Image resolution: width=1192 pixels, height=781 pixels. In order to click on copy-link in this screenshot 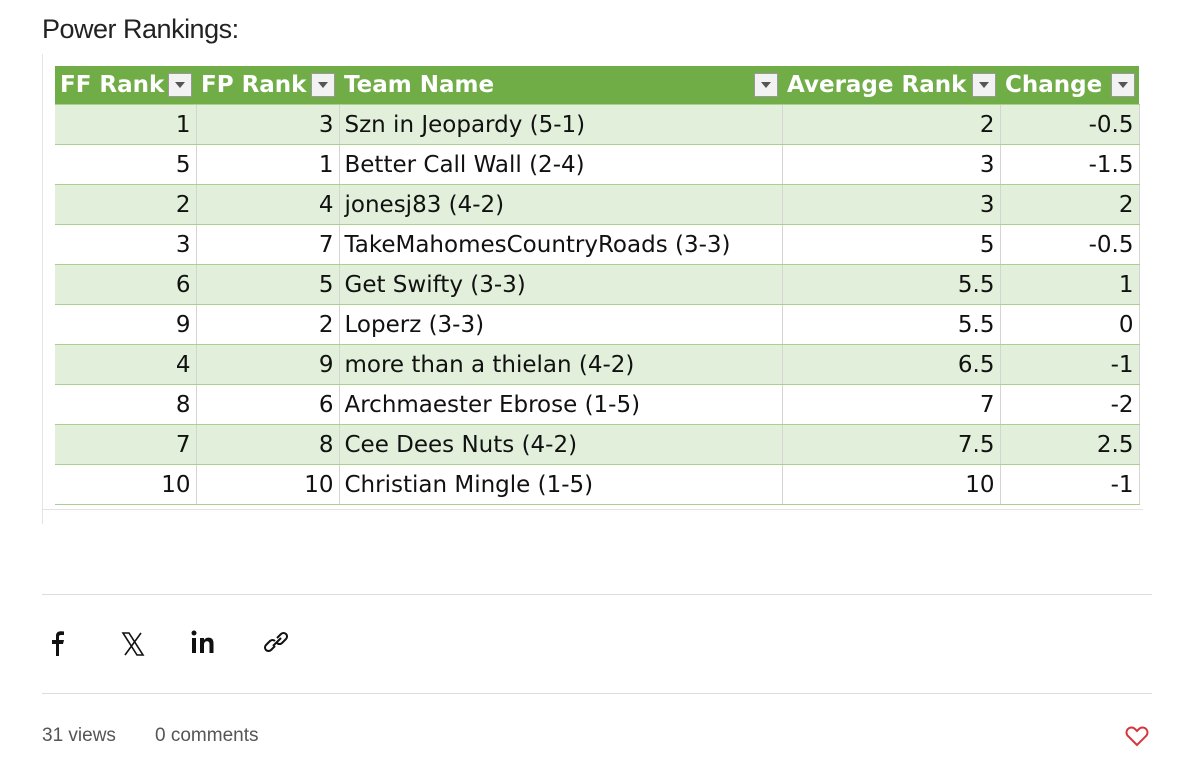, I will do `click(277, 643)`.